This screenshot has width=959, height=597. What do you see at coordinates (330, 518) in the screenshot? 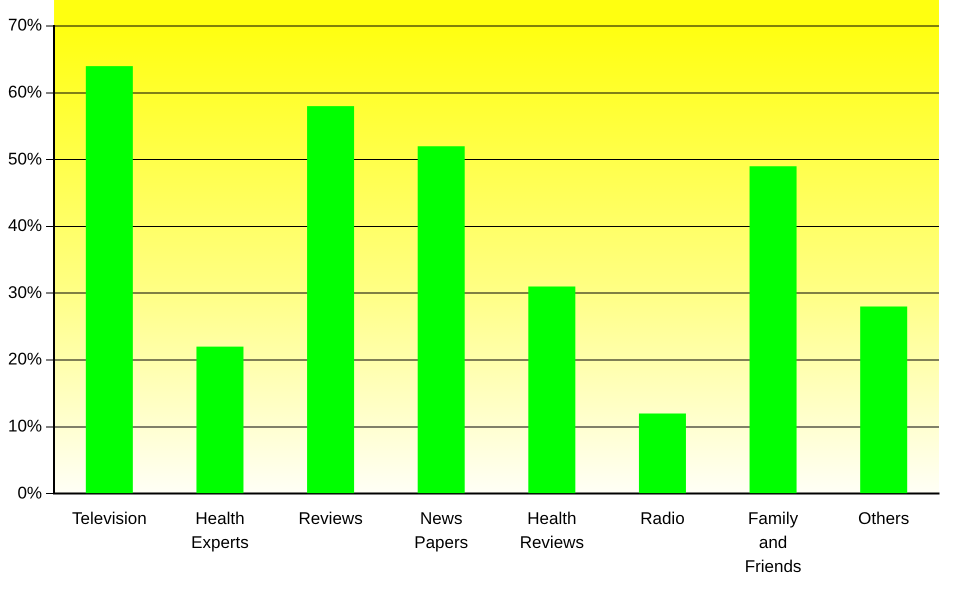
I see `x-tick-label: Reviews` at bounding box center [330, 518].